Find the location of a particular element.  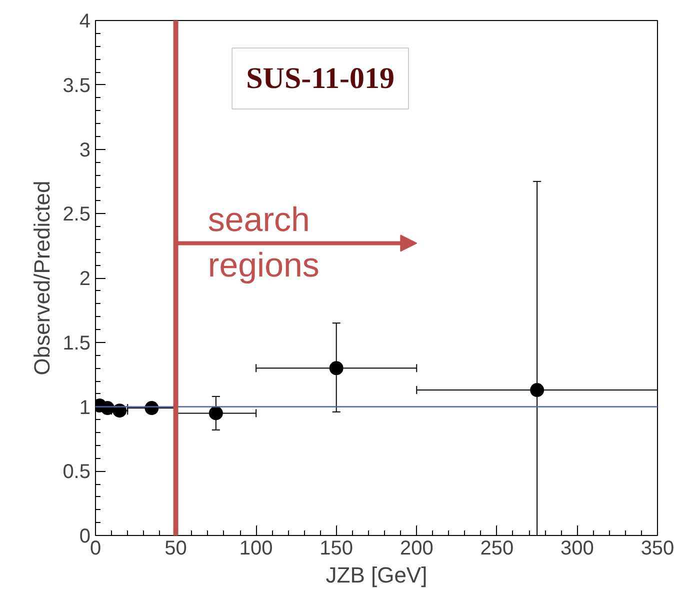

annotation: search regions is located at coordinates (264, 242).